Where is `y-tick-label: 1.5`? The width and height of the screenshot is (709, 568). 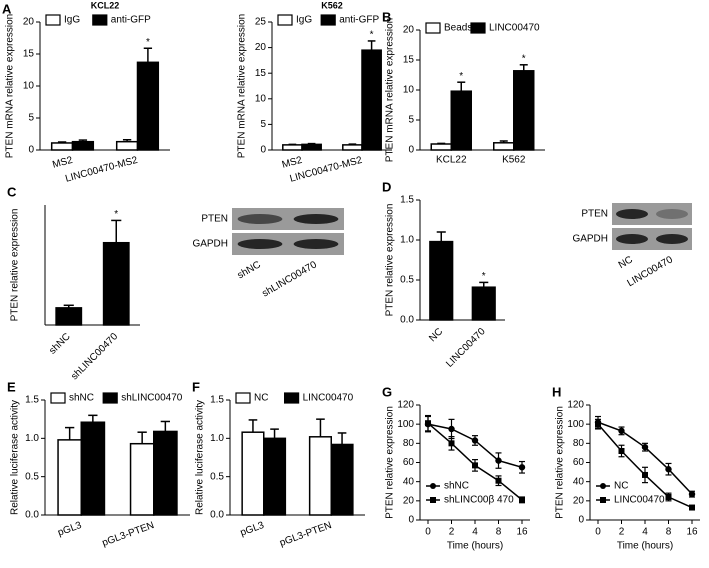
y-tick-label: 1.5 is located at coordinates (217, 400).